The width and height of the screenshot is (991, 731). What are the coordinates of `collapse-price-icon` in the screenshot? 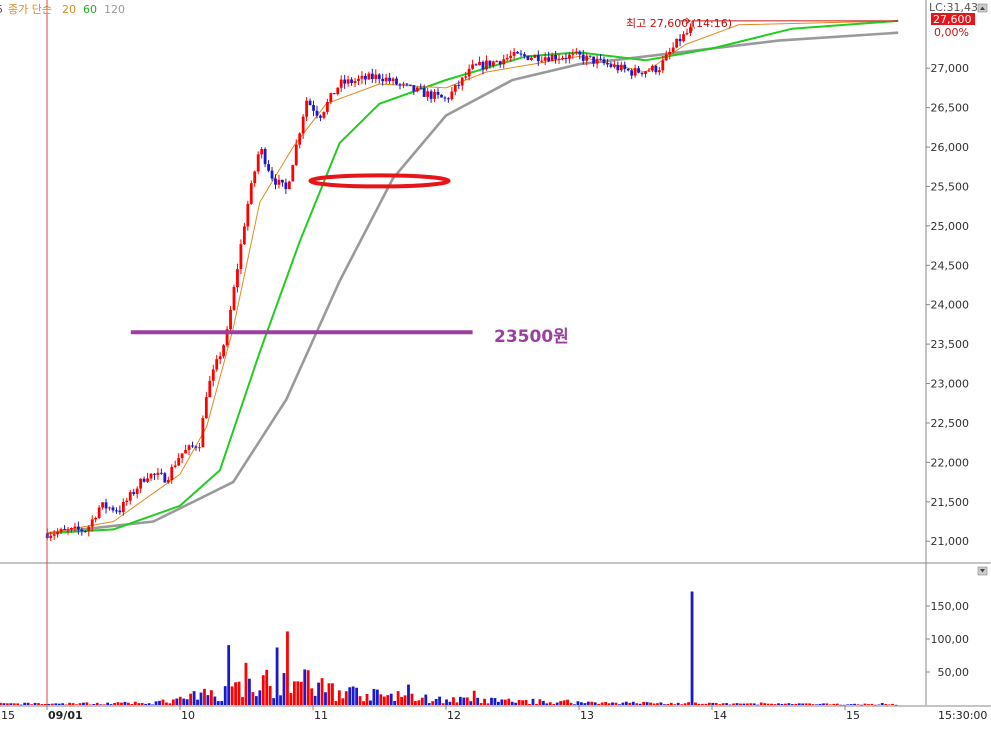 It's located at (982, 8).